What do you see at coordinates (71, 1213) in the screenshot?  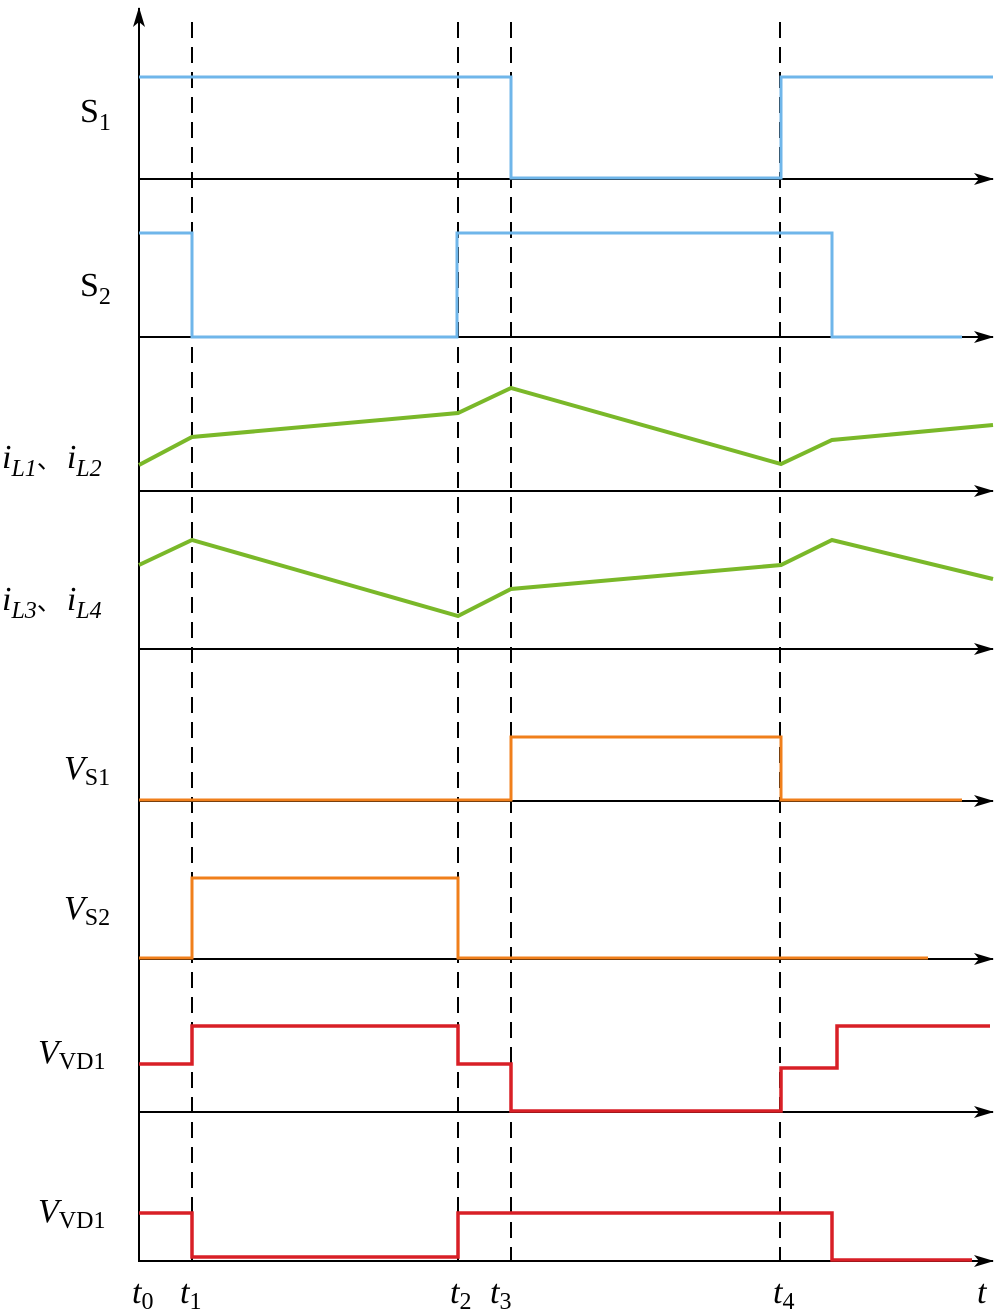 I see `label-vvd1b: VVD1` at bounding box center [71, 1213].